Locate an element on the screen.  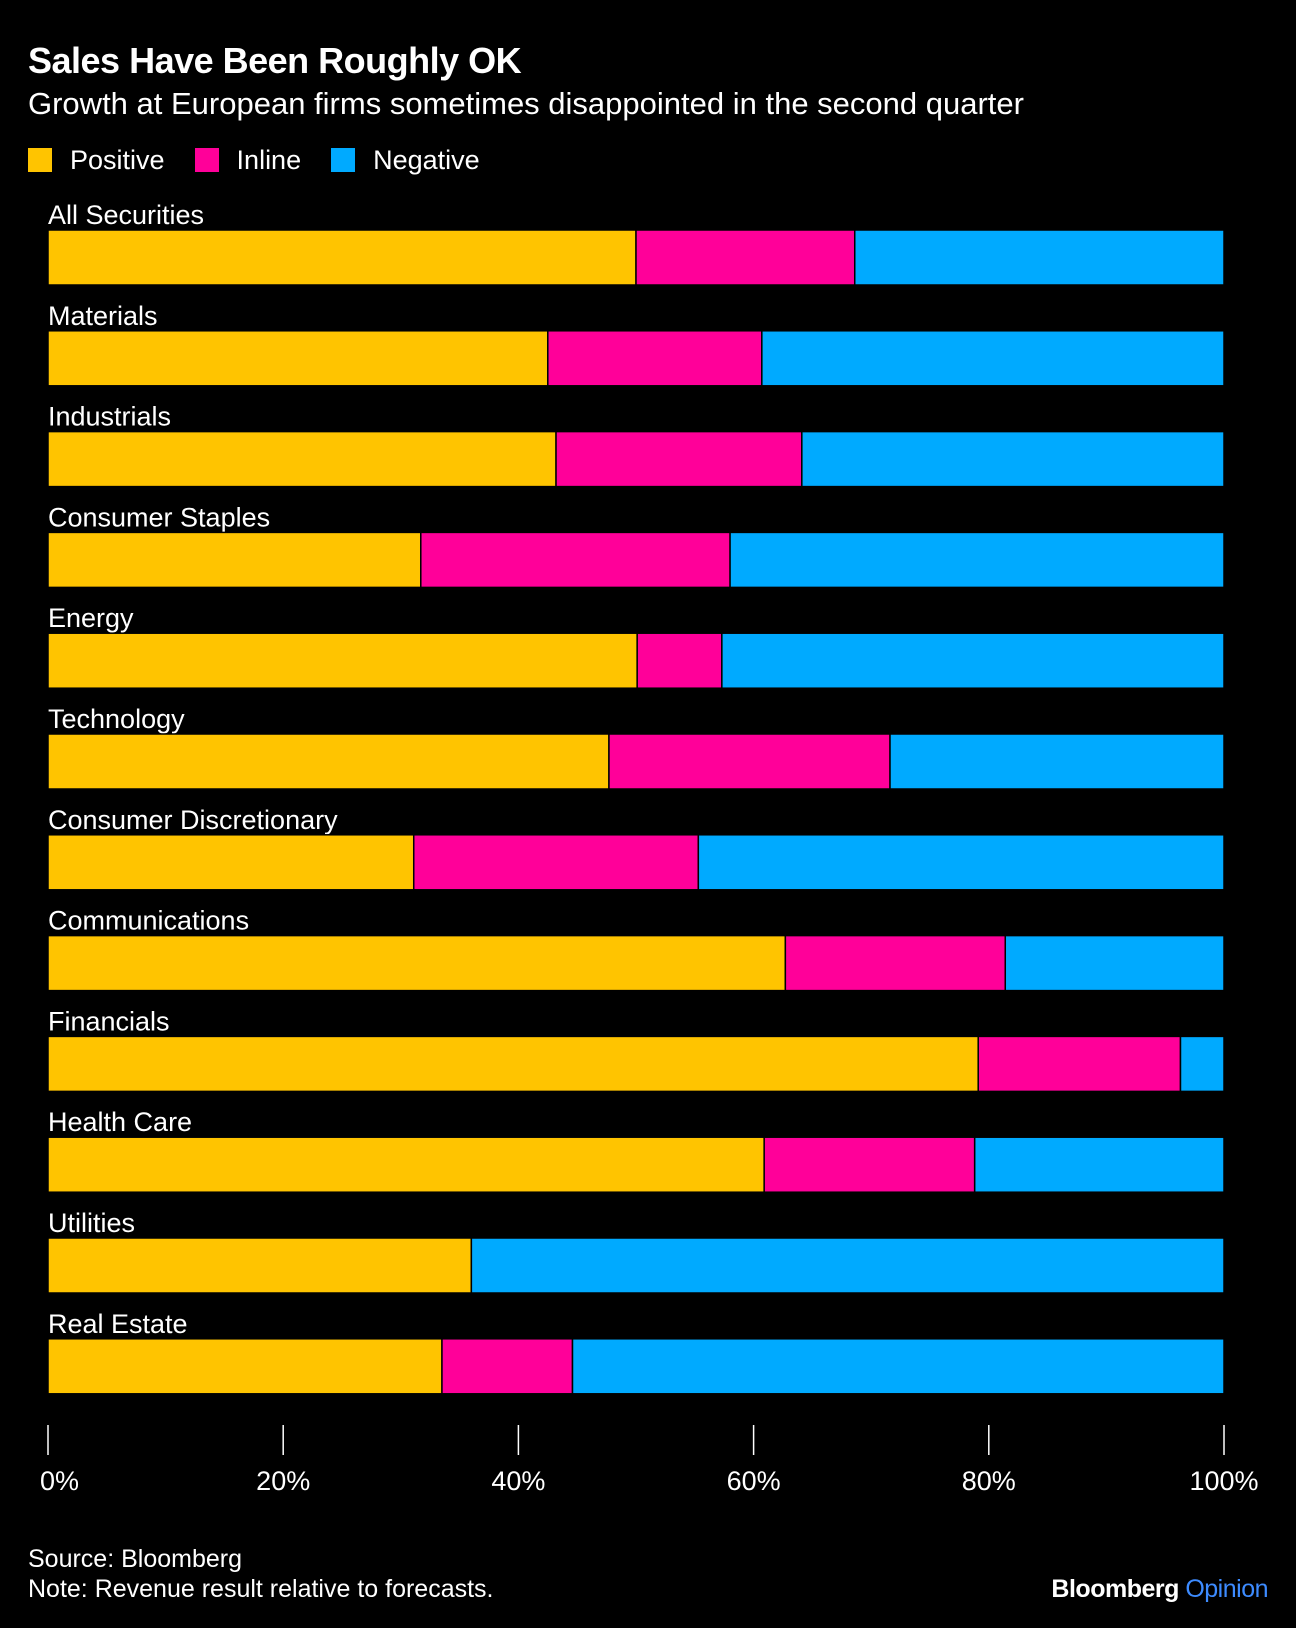
bar-materials-positive is located at coordinates (298, 358).